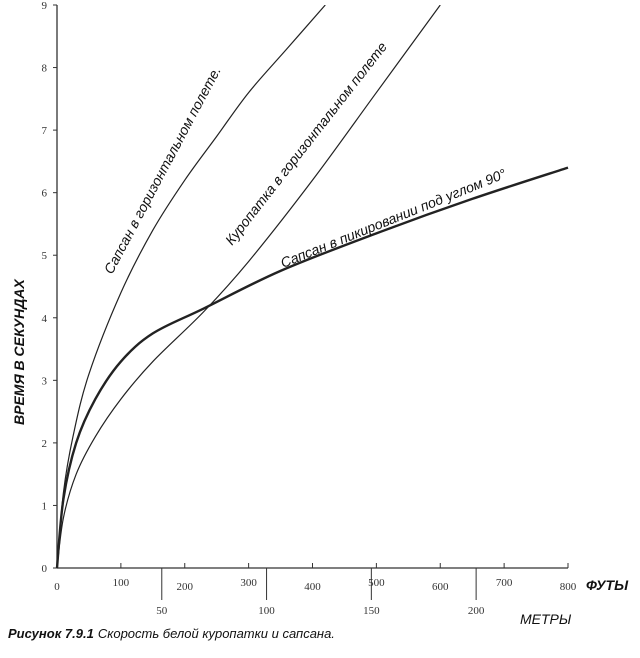  What do you see at coordinates (45, 131) in the screenshot?
I see `y-tick-label: 7` at bounding box center [45, 131].